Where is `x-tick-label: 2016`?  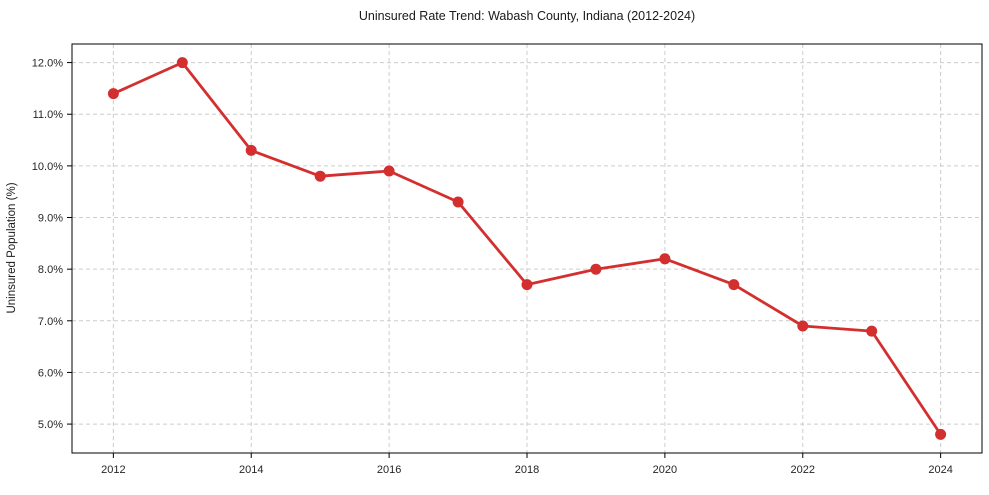
x-tick-label: 2016 is located at coordinates (389, 470).